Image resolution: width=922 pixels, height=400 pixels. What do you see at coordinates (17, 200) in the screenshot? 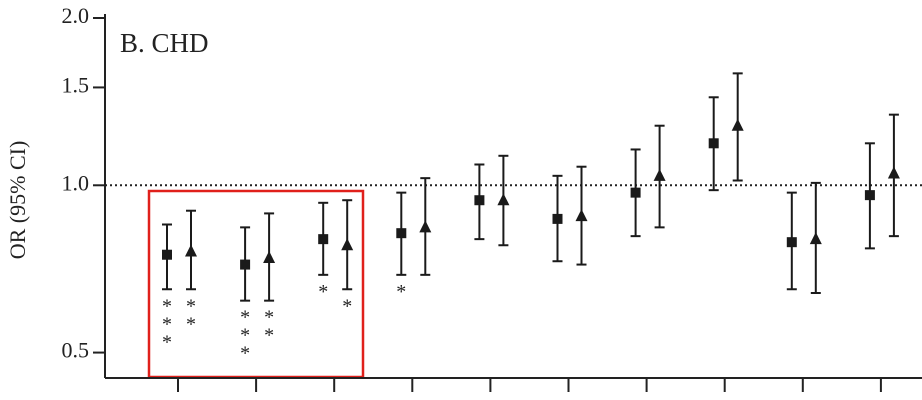
I see `y-axis-label: OR (95% CI)` at bounding box center [17, 200].